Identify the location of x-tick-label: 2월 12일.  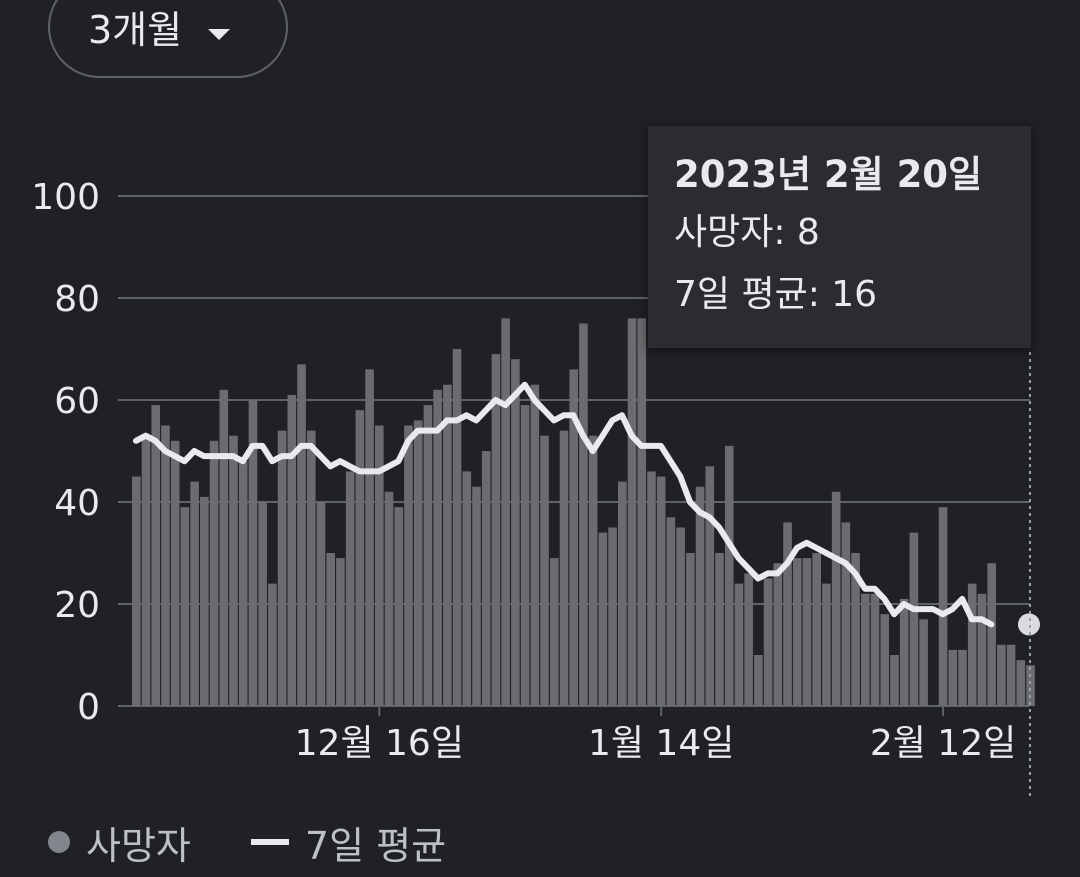
(943, 743).